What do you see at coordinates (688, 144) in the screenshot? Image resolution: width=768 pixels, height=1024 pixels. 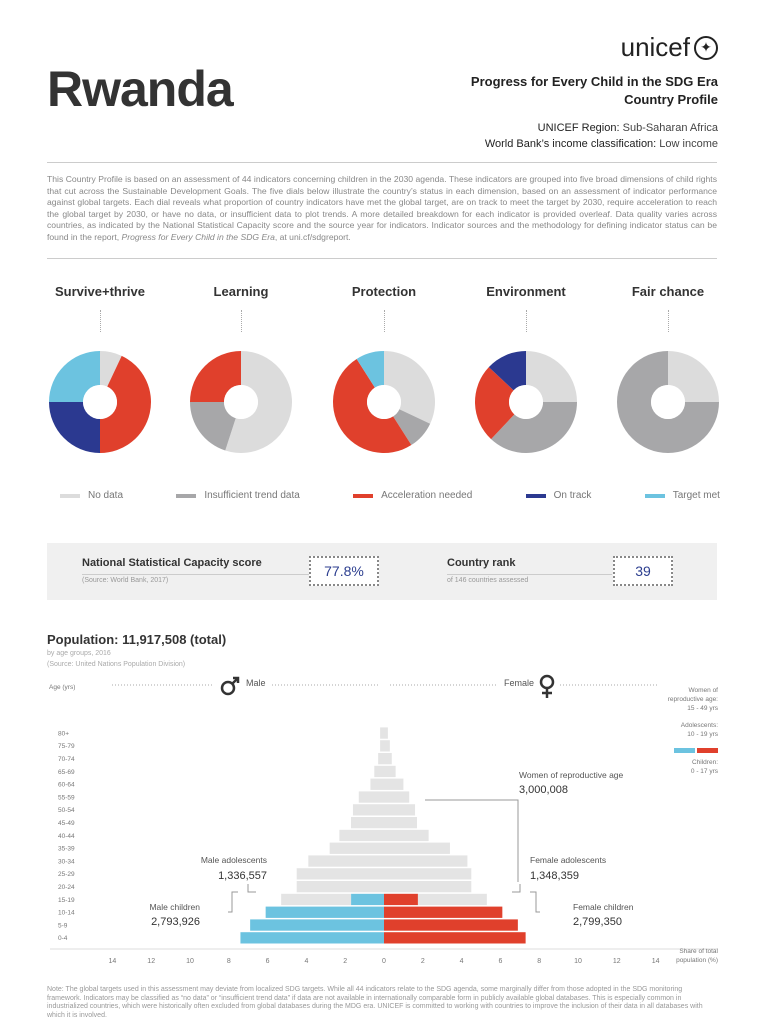 I see `income-value: Low income` at bounding box center [688, 144].